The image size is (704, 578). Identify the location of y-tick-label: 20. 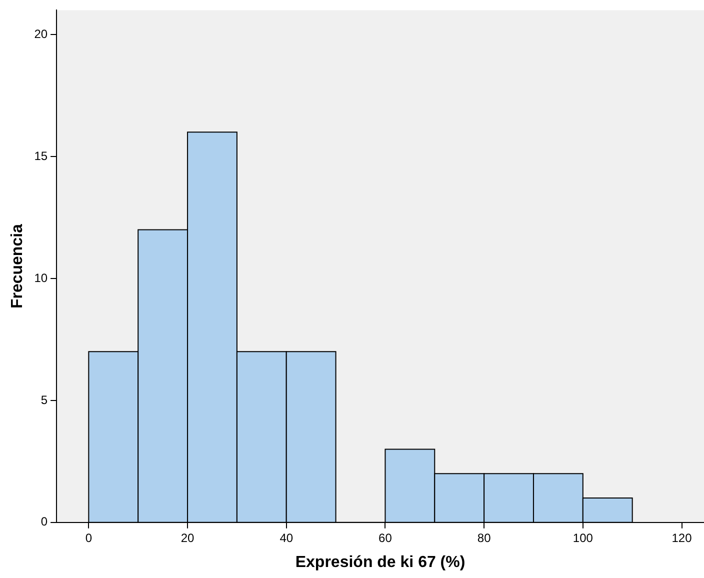
(41, 33).